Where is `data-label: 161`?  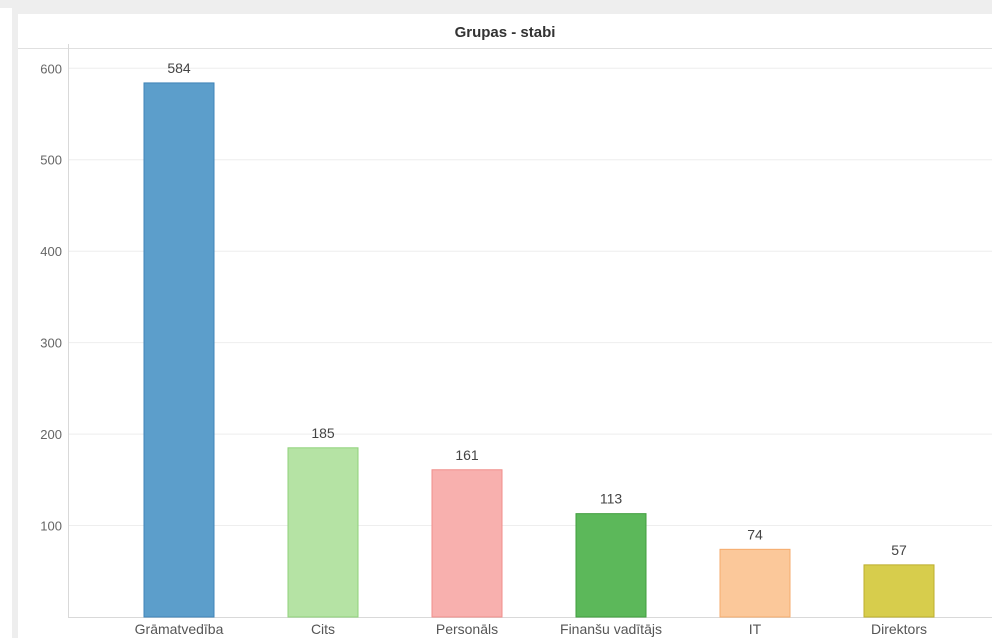
data-label: 161 is located at coordinates (467, 455).